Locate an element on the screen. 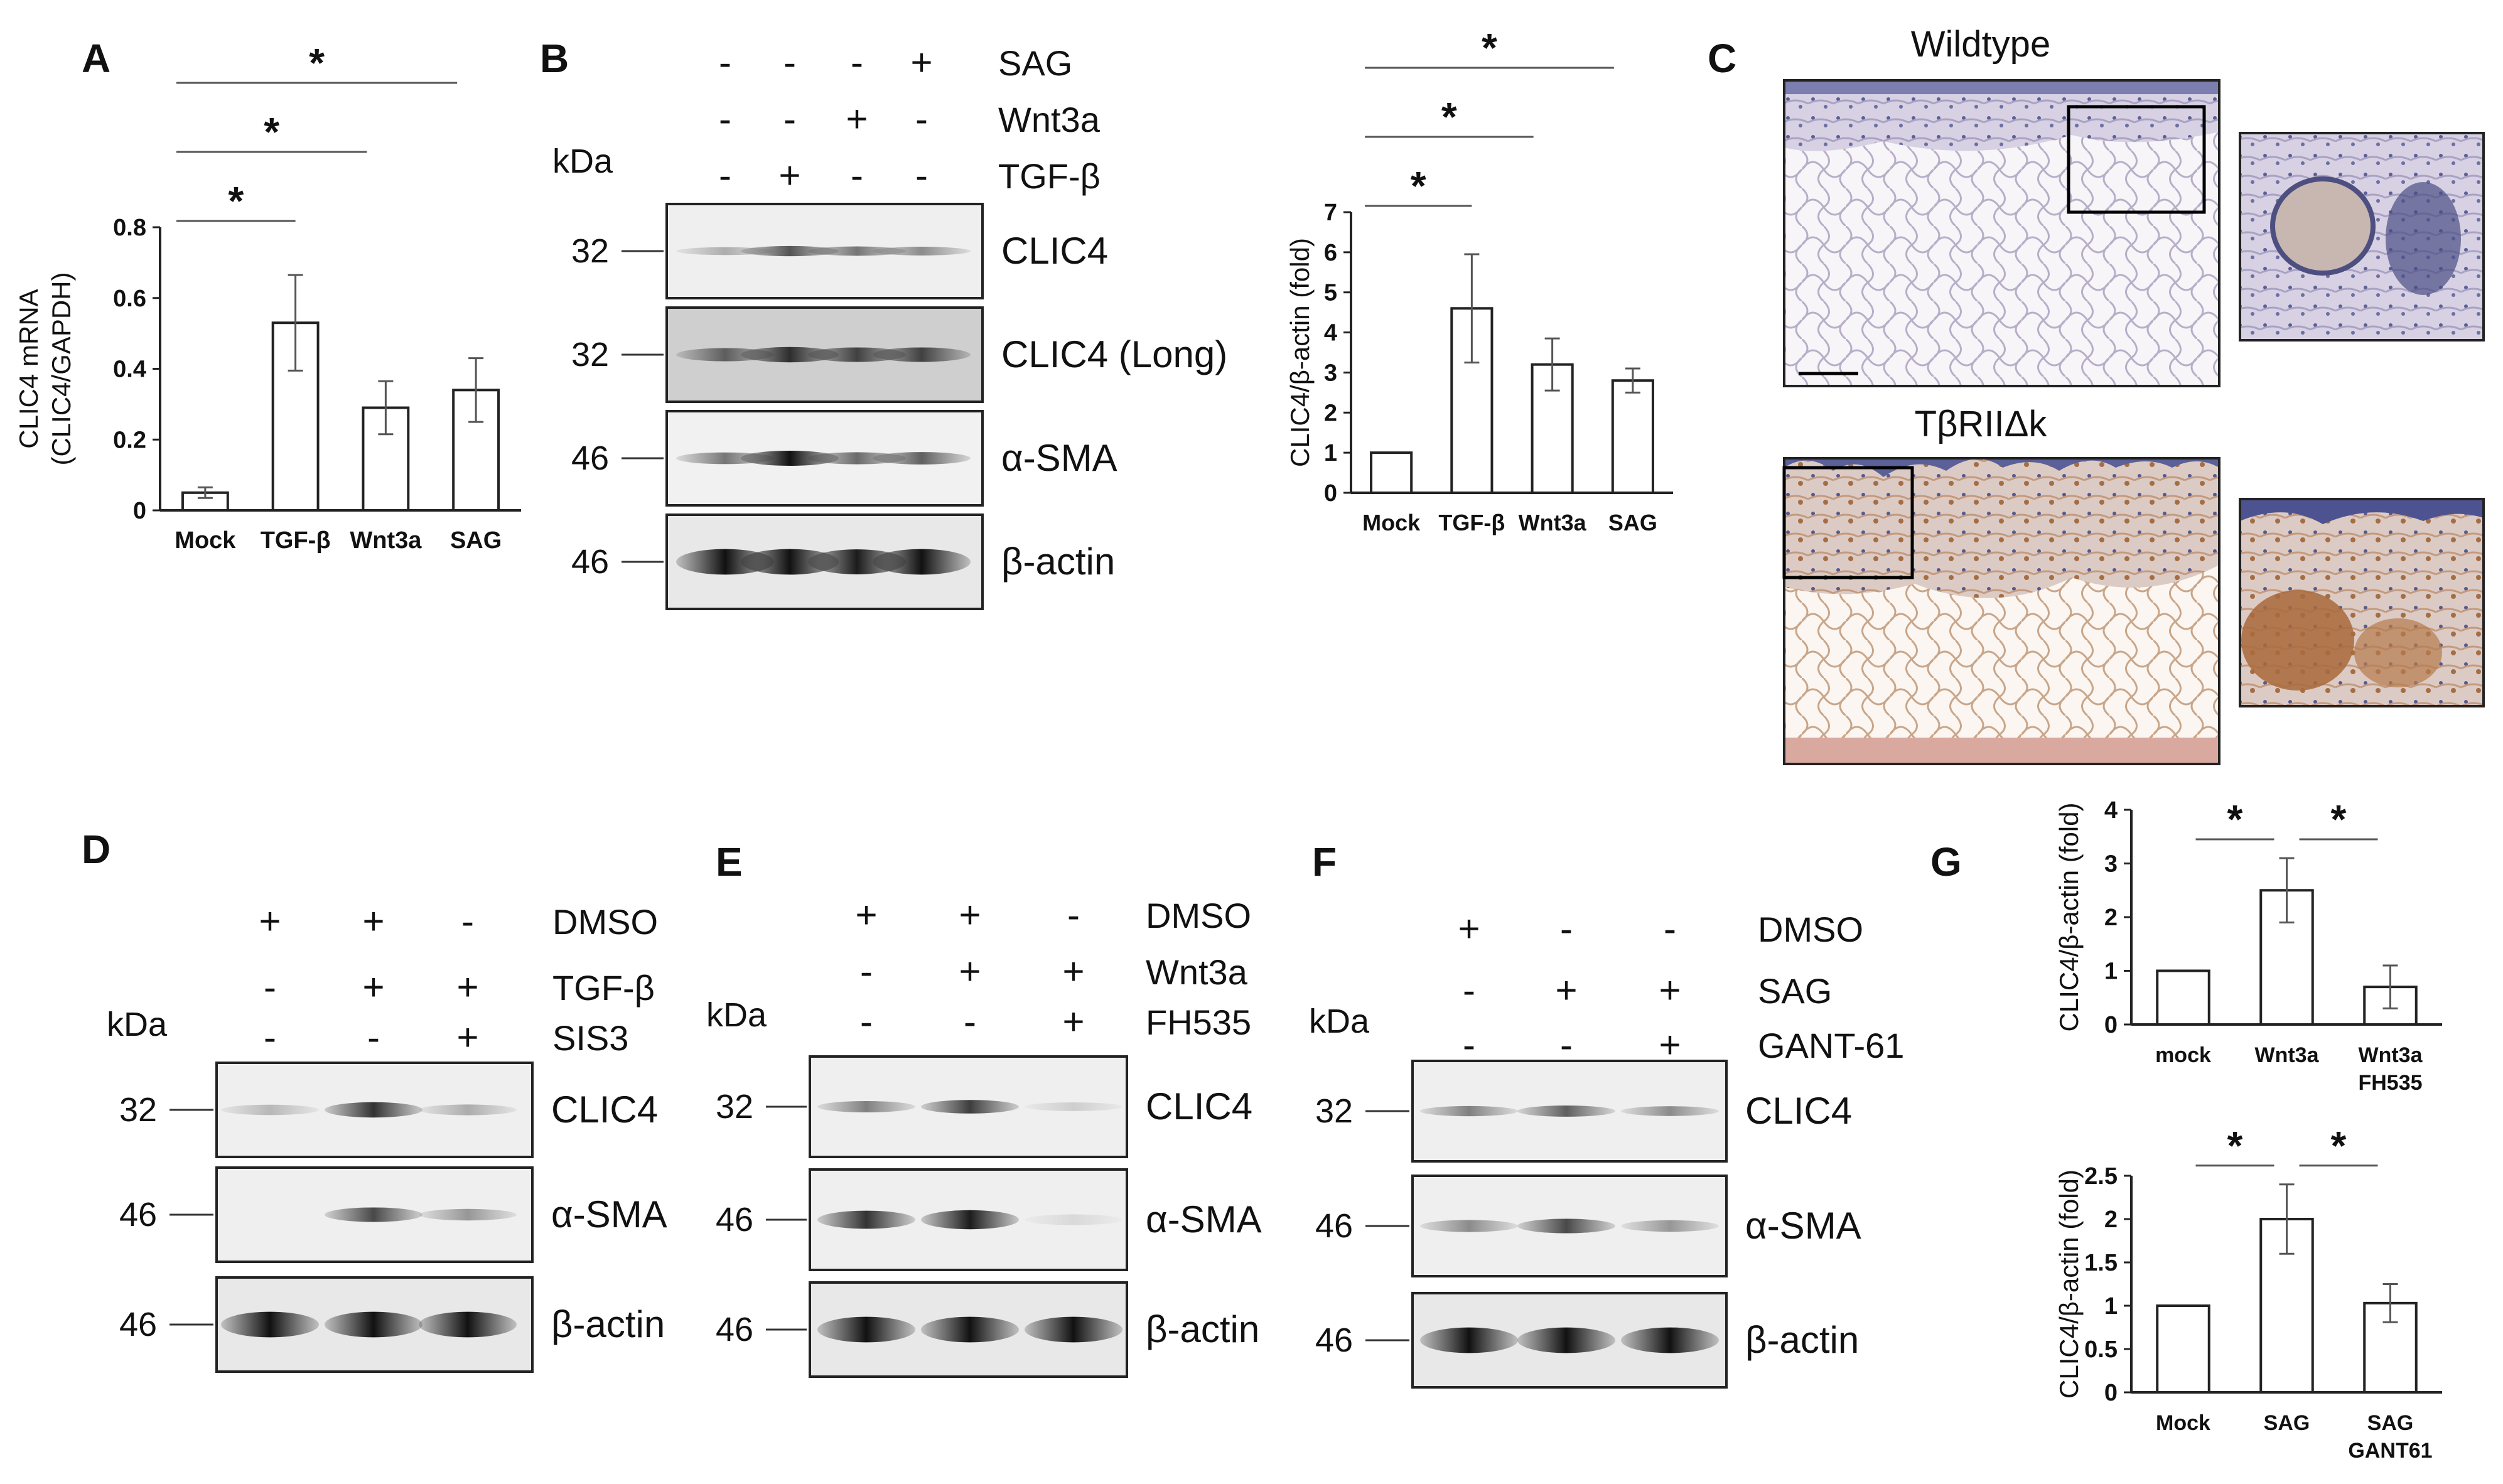 Image resolution: width=2503 pixels, height=1484 pixels. x-tick-label: mock is located at coordinates (2183, 1055).